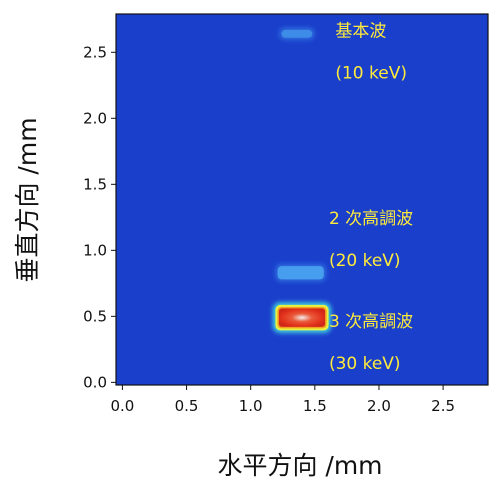  Describe the element at coordinates (443, 406) in the screenshot. I see `x-tick-label: 2.5` at that location.